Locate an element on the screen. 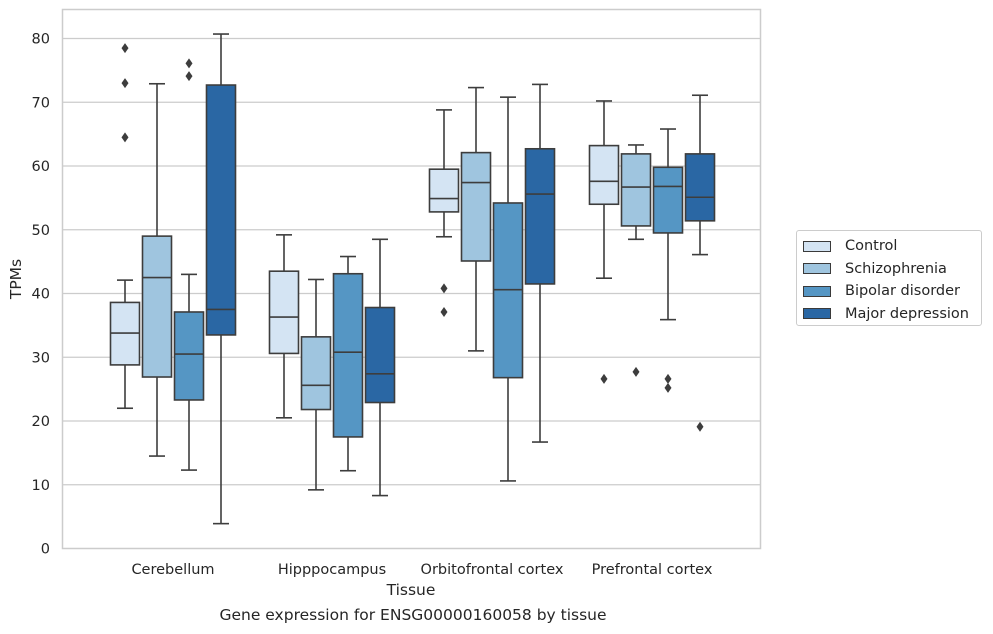 Image resolution: width=993 pixels, height=634 pixels. y-axis-ticks: 0 10 20 30 40 50 60 70 80 is located at coordinates (41, 295).